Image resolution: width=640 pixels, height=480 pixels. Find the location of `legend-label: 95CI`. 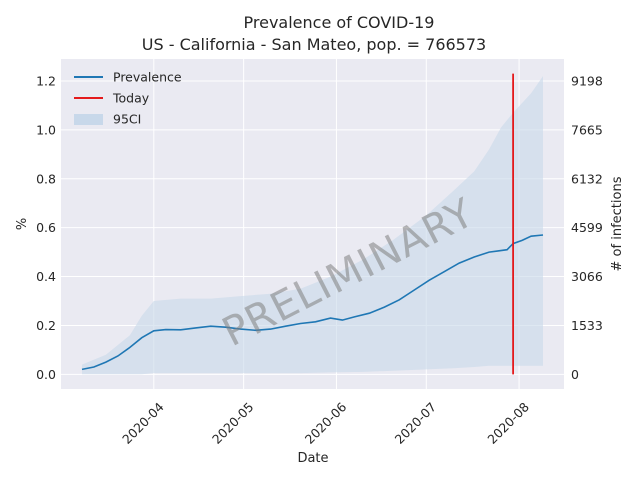

legend-label: 95CI is located at coordinates (127, 119).